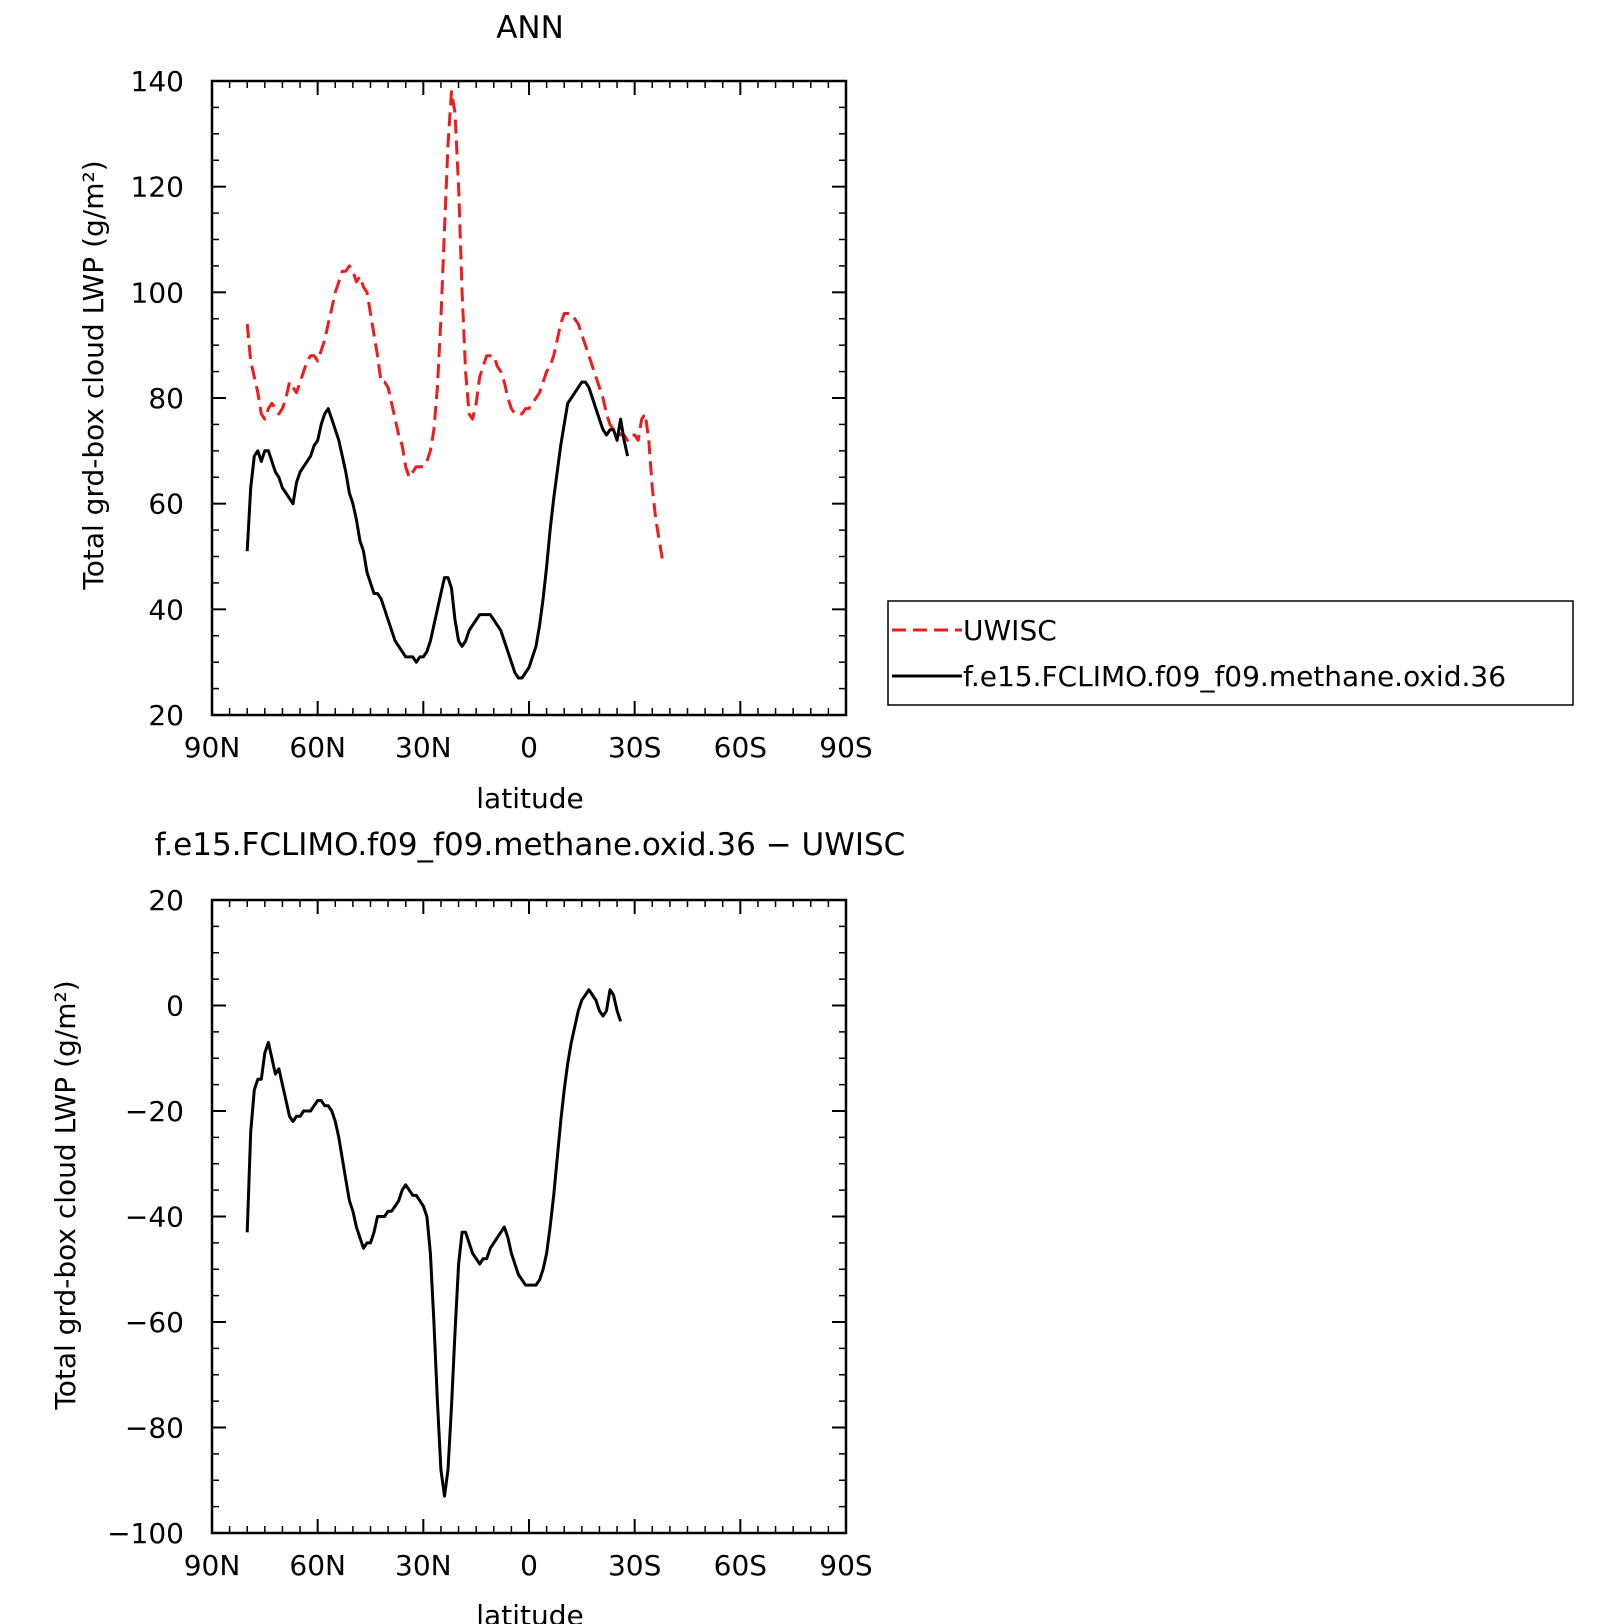 The image size is (1624, 1624). Describe the element at coordinates (166, 715) in the screenshot. I see `top-chart-y-tick-label: 20` at that location.